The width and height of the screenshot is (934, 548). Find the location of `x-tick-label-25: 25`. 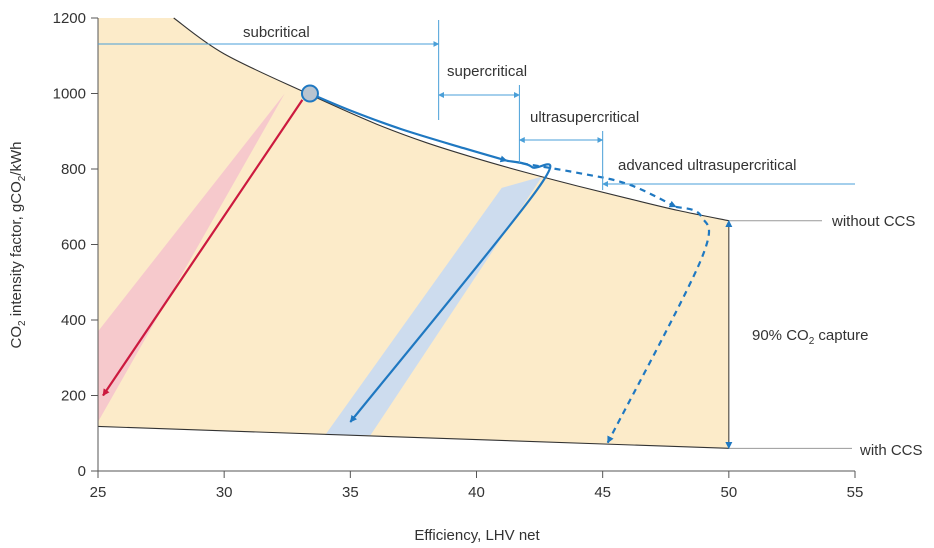

x-tick-label-25: 25 is located at coordinates (98, 492).